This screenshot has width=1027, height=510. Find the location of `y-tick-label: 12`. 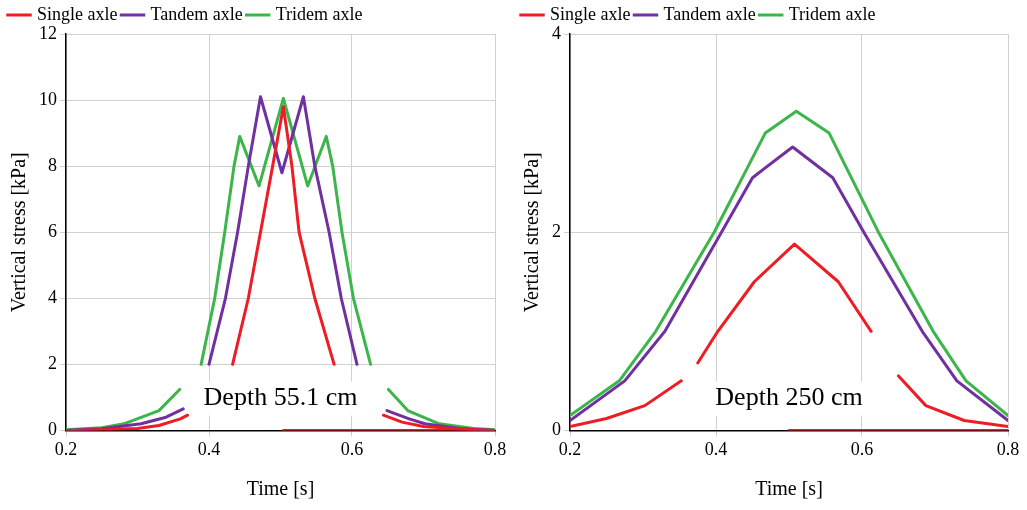

y-tick-label: 12 is located at coordinates (48, 32).